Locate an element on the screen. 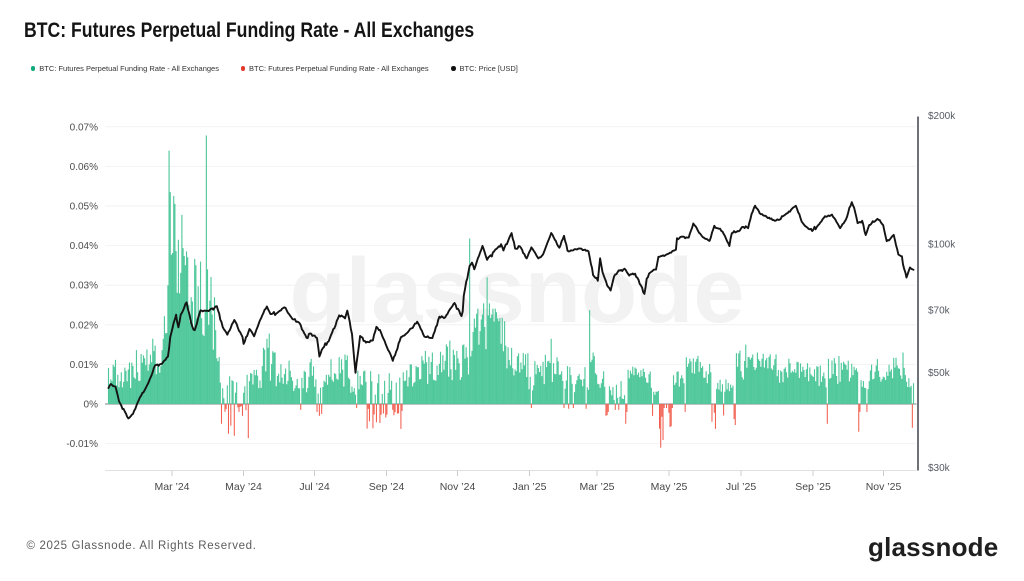  svg-text: Sep ’24 is located at coordinates (387, 487).